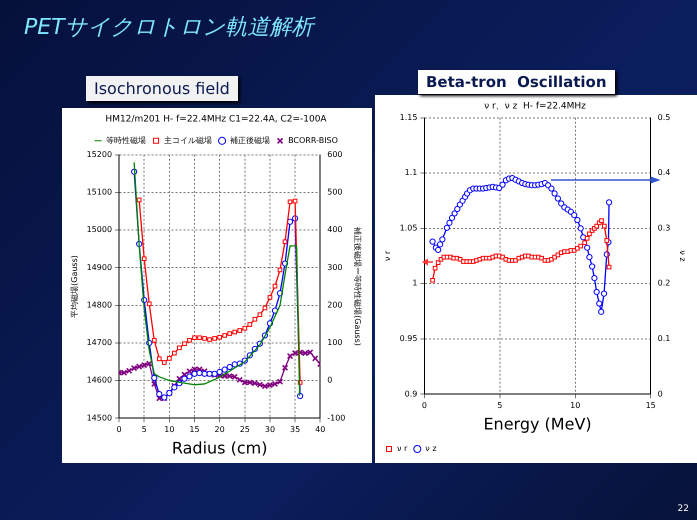  Describe the element at coordinates (320, 429) in the screenshot. I see `x-tick-label: 40` at that location.